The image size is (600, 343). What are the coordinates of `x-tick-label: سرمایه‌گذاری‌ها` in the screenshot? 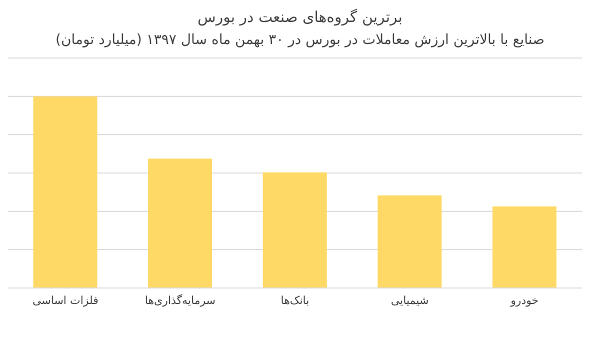 It's located at (180, 300).